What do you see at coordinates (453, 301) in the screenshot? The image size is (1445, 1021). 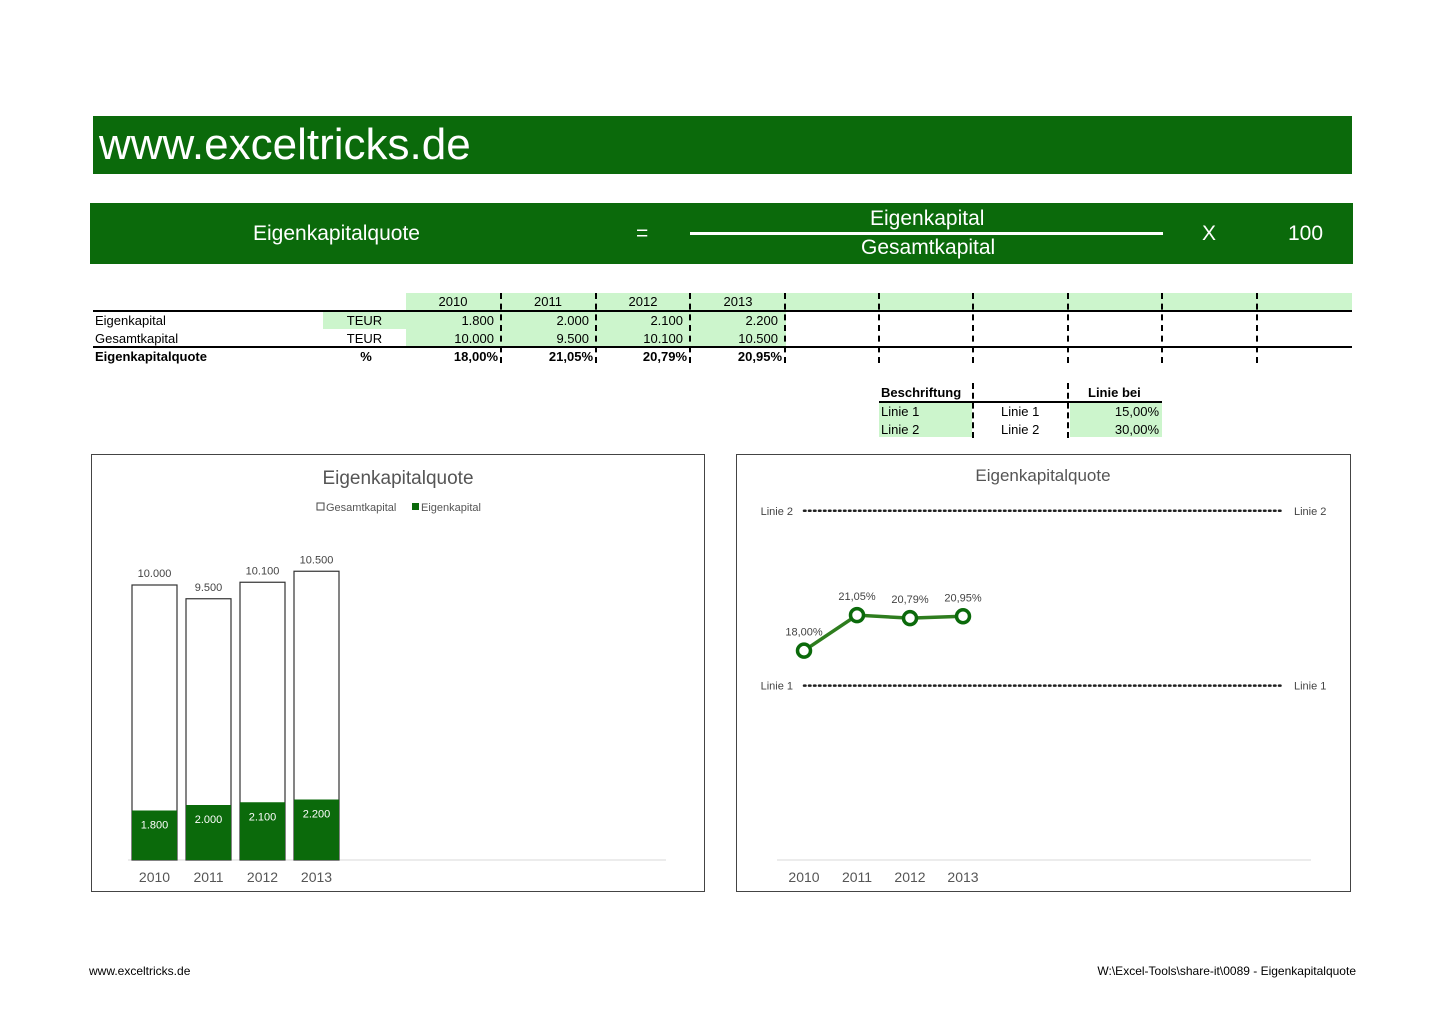 I see `year-header: 2010` at bounding box center [453, 301].